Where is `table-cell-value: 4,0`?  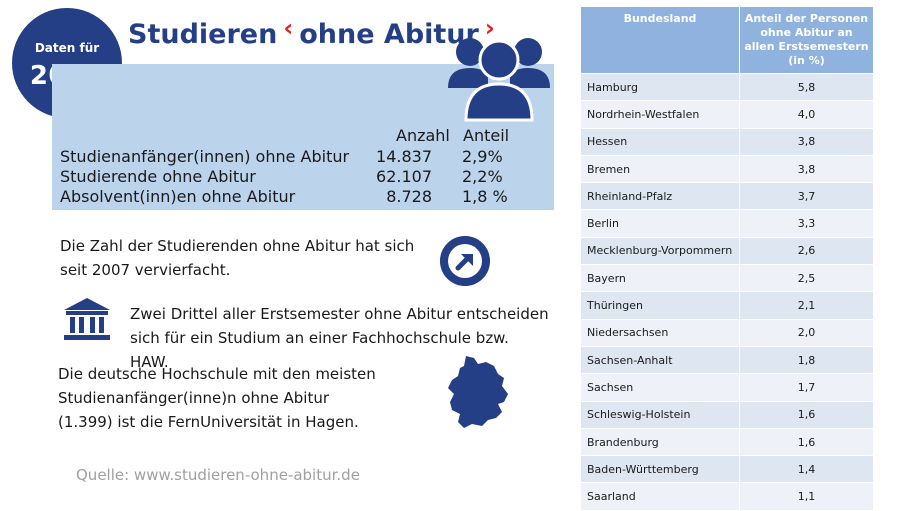 table-cell-value: 4,0 is located at coordinates (806, 114).